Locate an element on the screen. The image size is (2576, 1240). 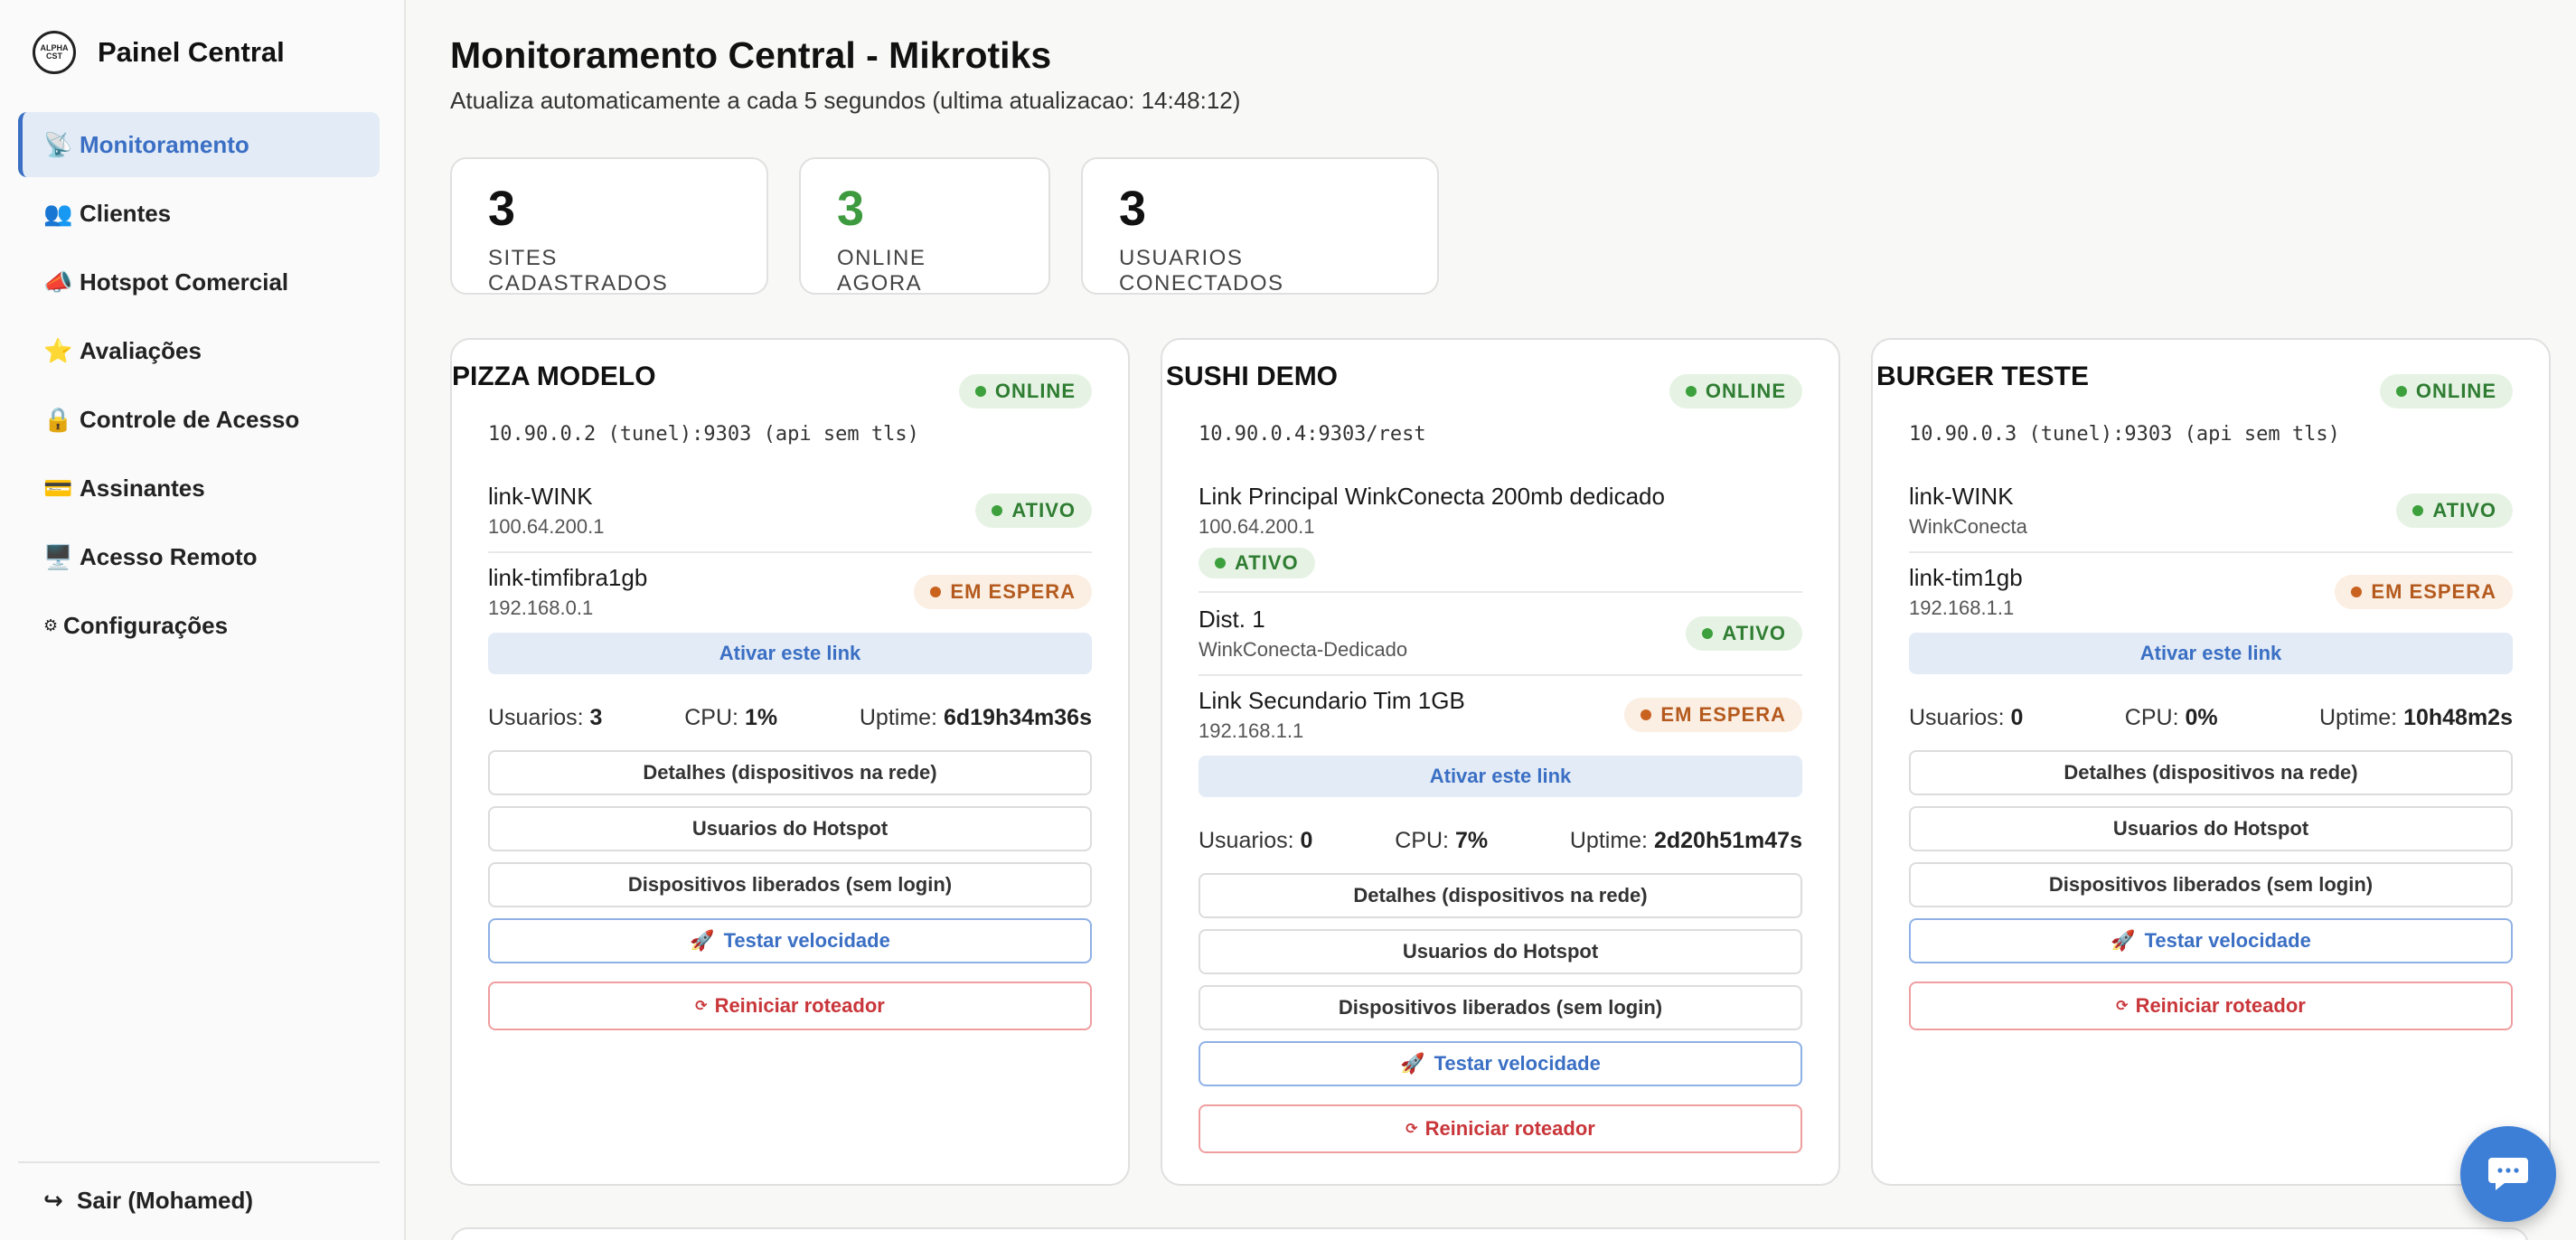
chat-bubble-icon is located at coordinates (2508, 1174).